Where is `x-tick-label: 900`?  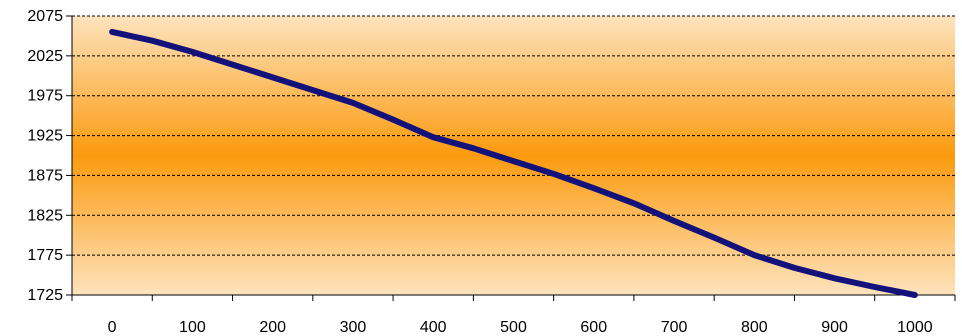
x-tick-label: 900 is located at coordinates (834, 327).